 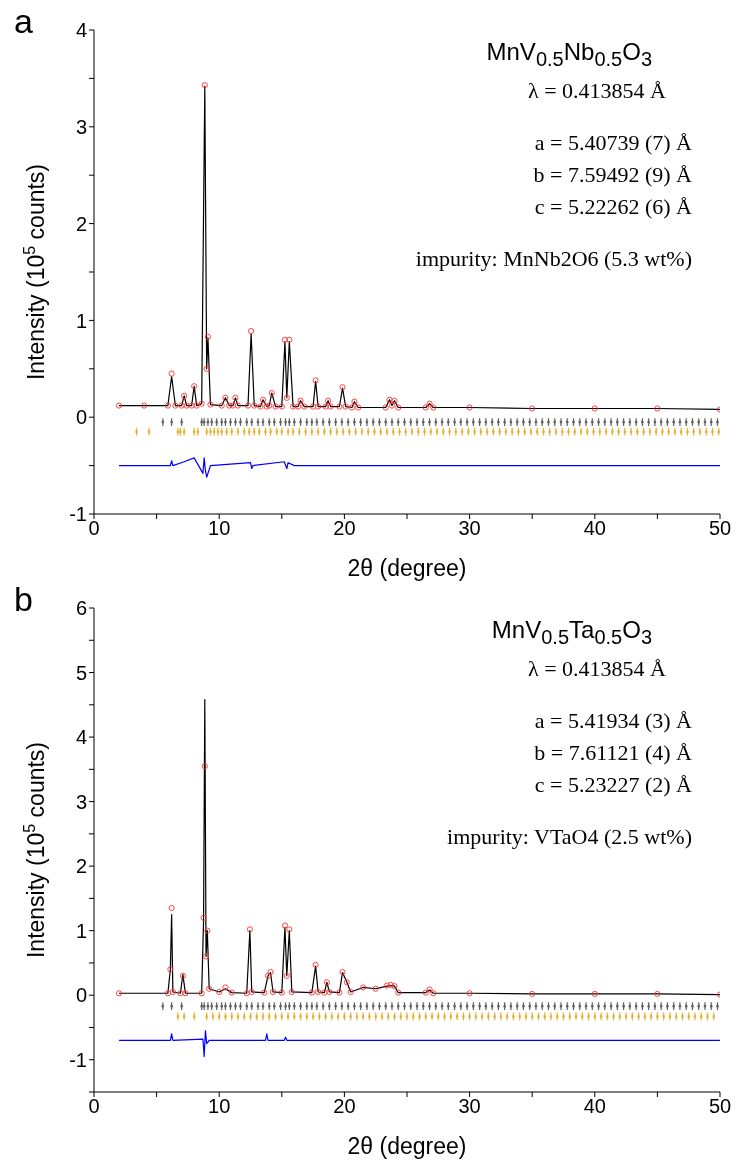 I want to click on annotation: MnV$_{0.5}$Nb$_{0.5}$O$_{3}$, so click(x=568, y=54).